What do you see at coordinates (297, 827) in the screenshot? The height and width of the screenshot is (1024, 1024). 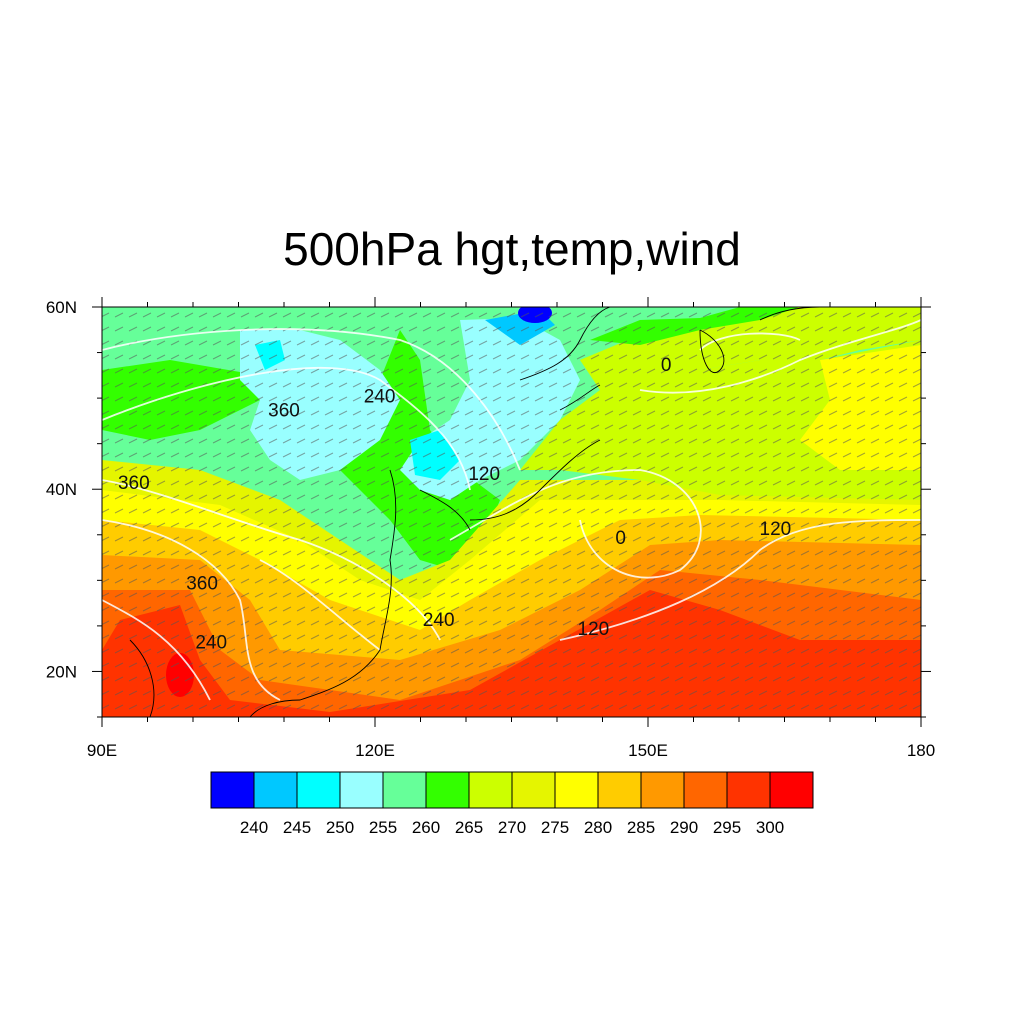 I see `colorbar-label: 245` at bounding box center [297, 827].